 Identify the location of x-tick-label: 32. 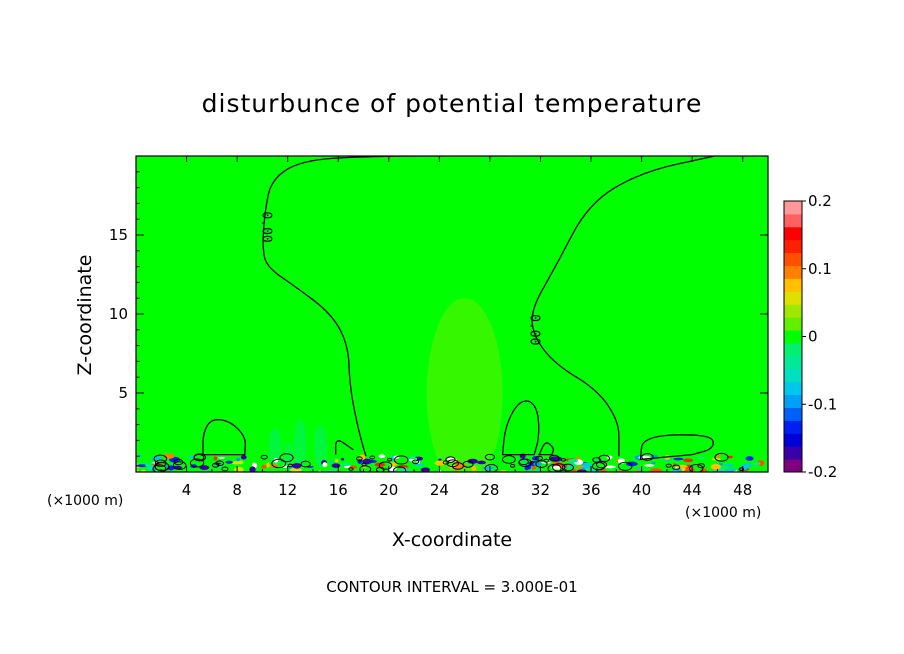
(540, 490).